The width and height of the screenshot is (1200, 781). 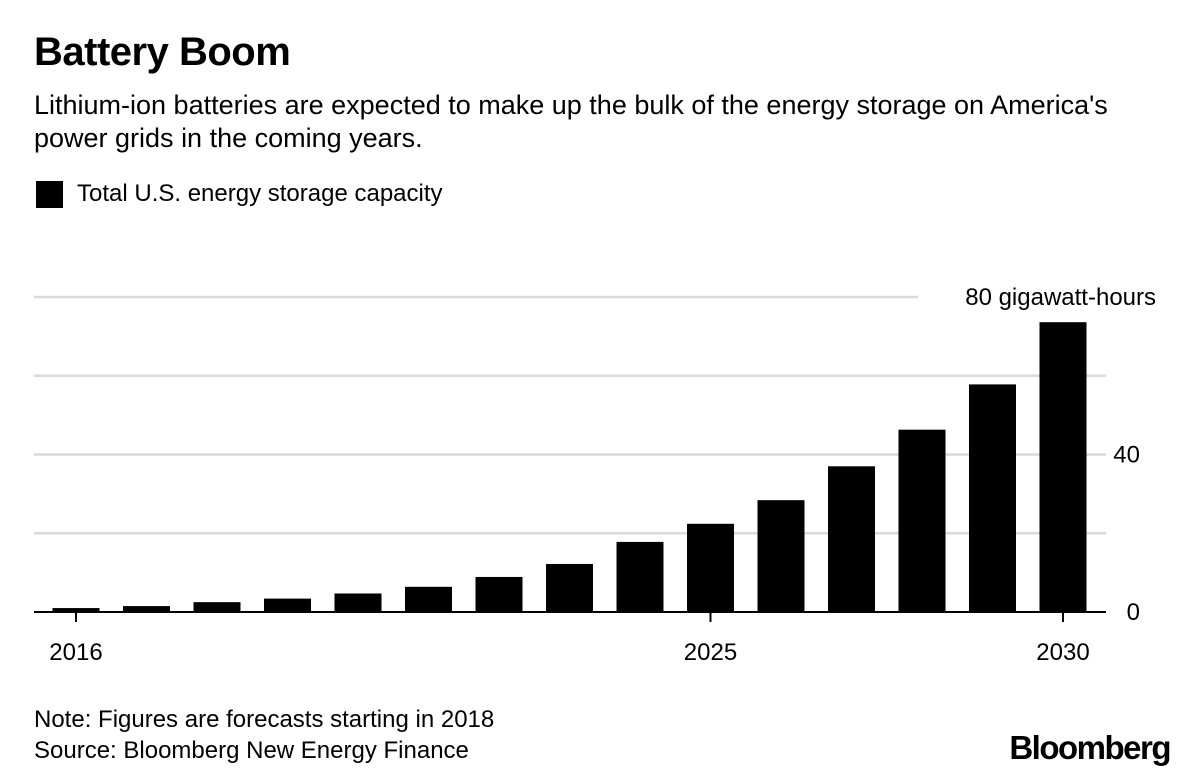 What do you see at coordinates (1090, 747) in the screenshot?
I see `bloomberg-logo: Bloomberg` at bounding box center [1090, 747].